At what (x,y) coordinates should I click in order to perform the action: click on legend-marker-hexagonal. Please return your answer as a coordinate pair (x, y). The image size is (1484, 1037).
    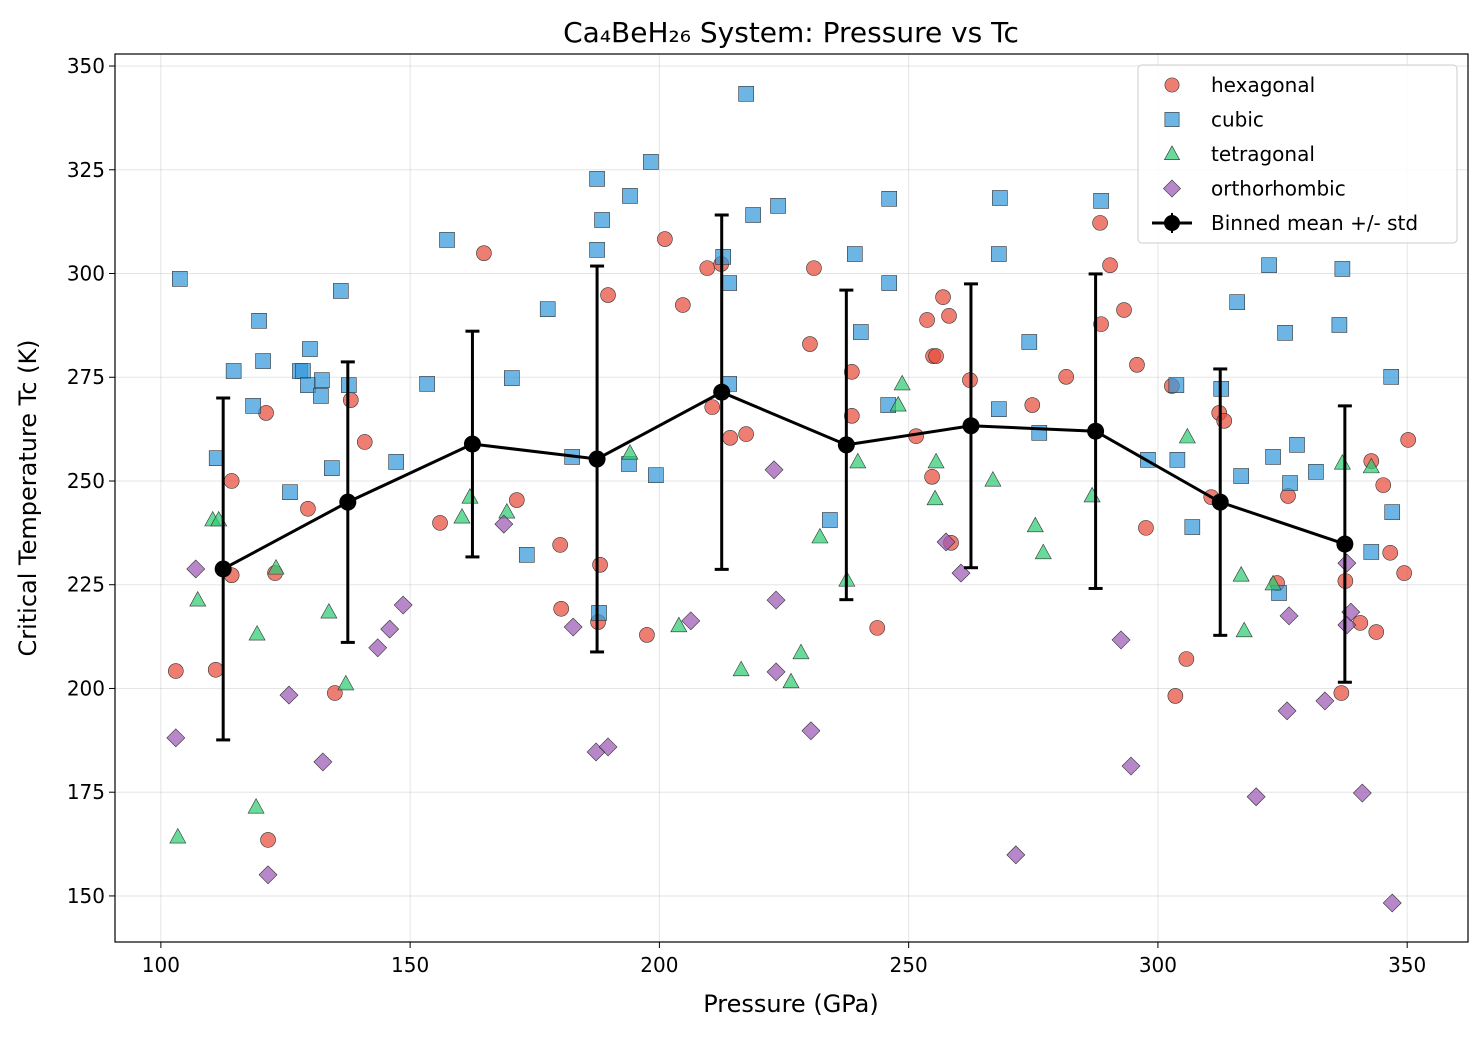
    Looking at the image, I should click on (1172, 85).